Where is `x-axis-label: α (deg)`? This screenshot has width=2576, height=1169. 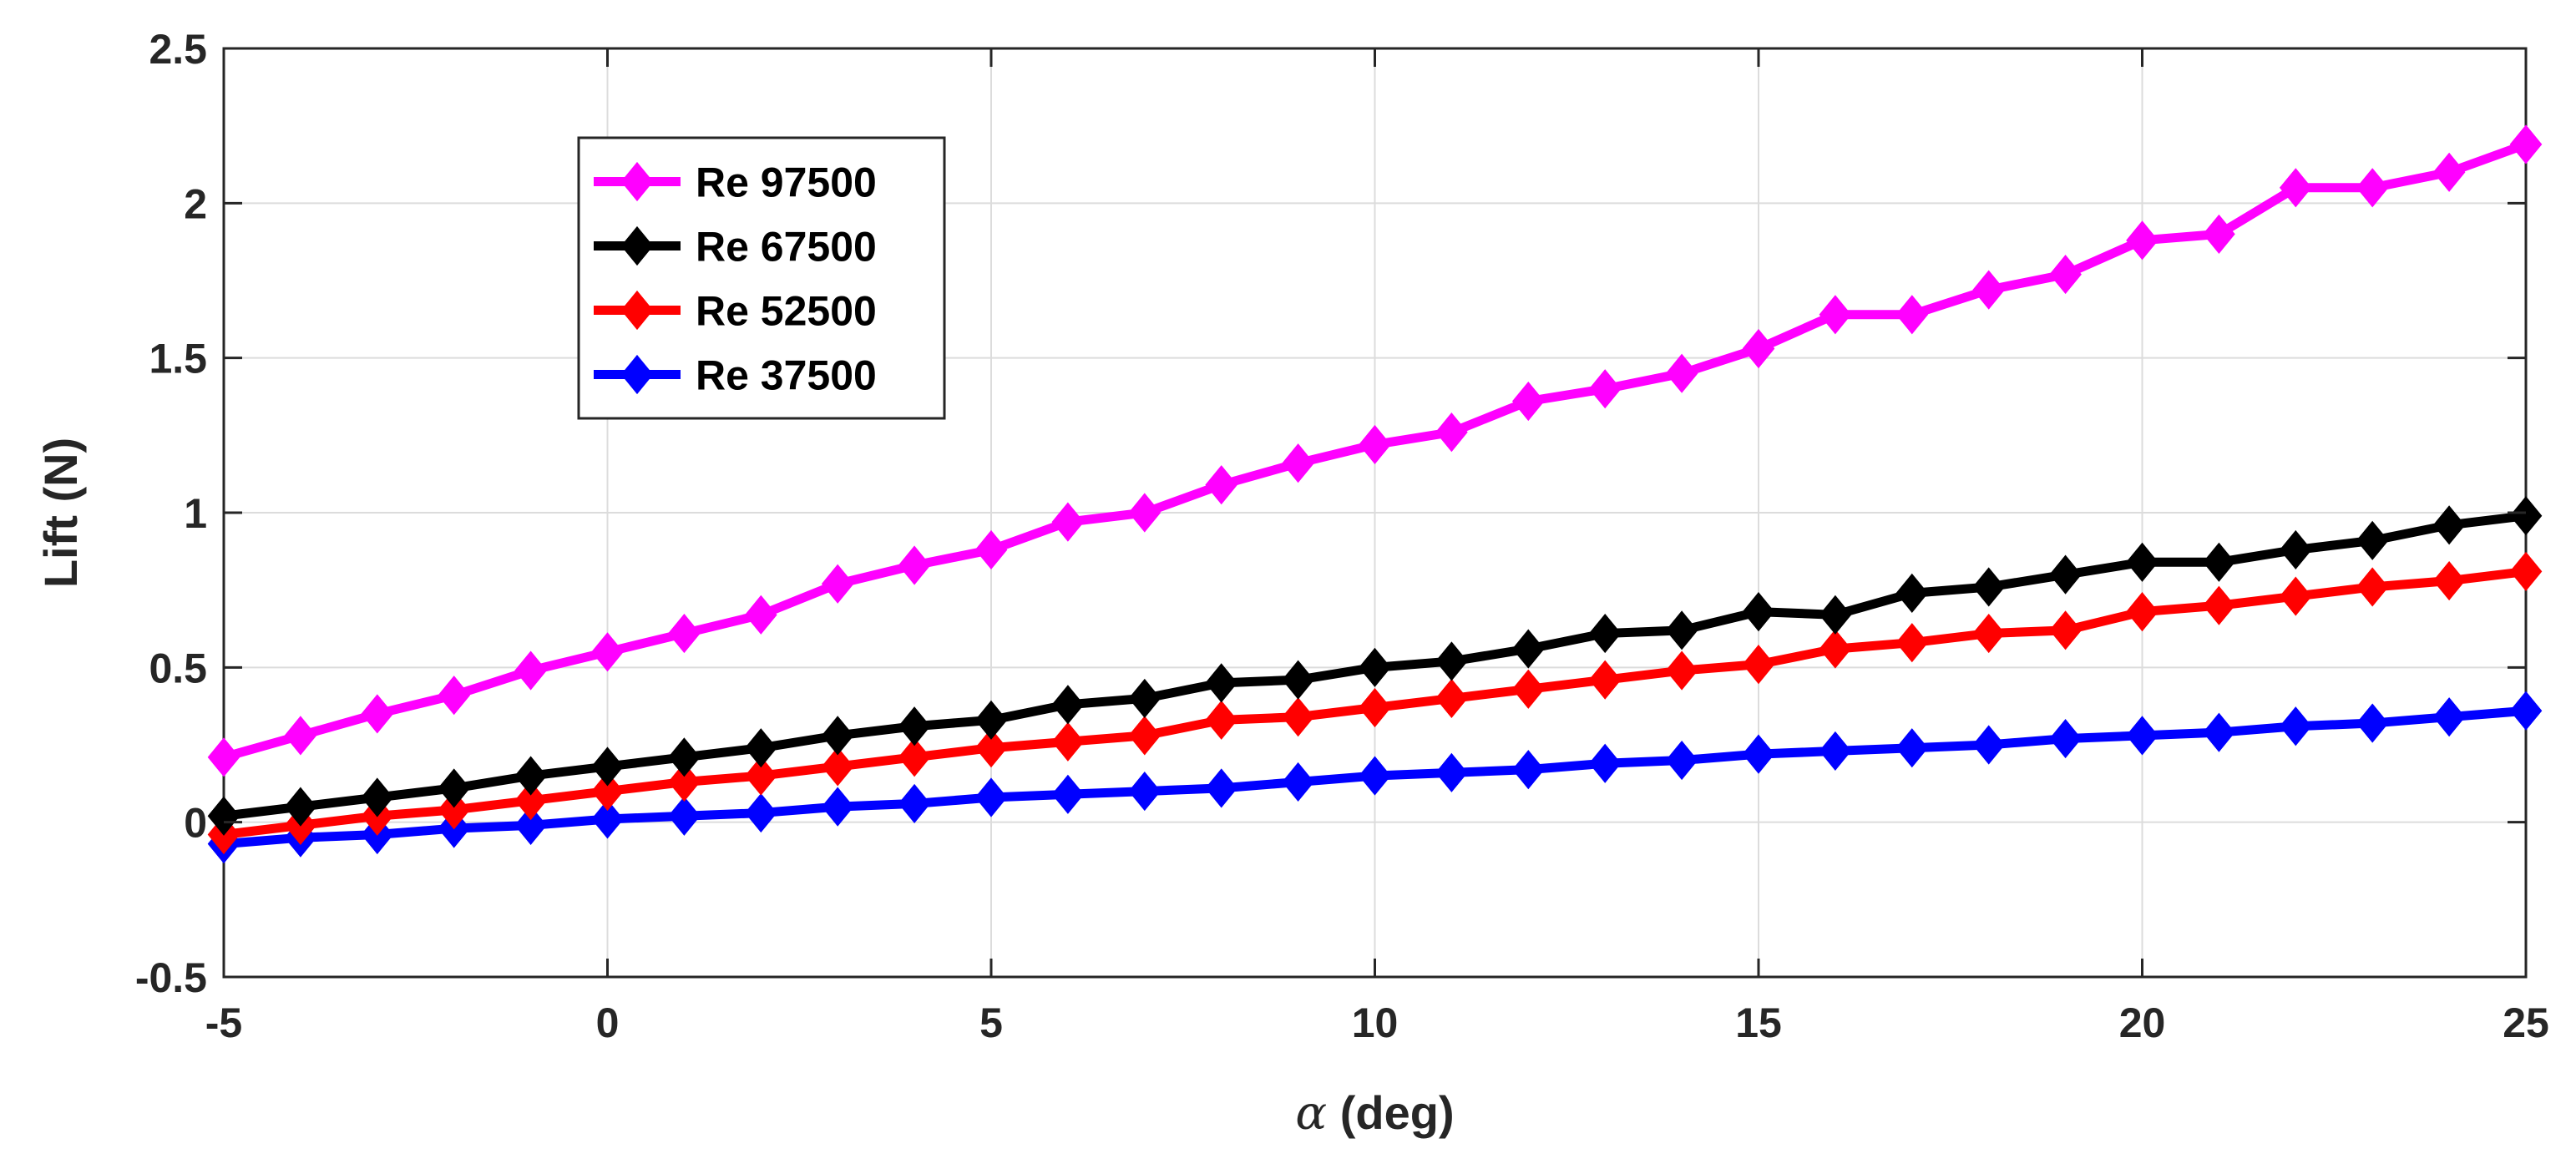
x-axis-label: α (deg) is located at coordinates (1374, 1113).